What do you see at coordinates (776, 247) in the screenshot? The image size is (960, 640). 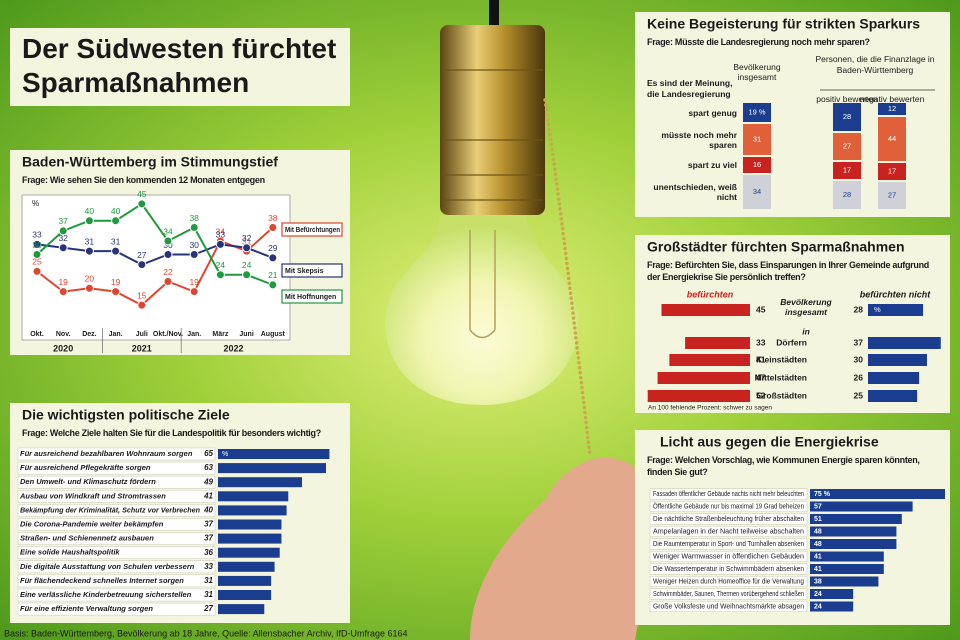 I see `chart-title: Großstädter fürchten Sparmaßnahmen` at bounding box center [776, 247].